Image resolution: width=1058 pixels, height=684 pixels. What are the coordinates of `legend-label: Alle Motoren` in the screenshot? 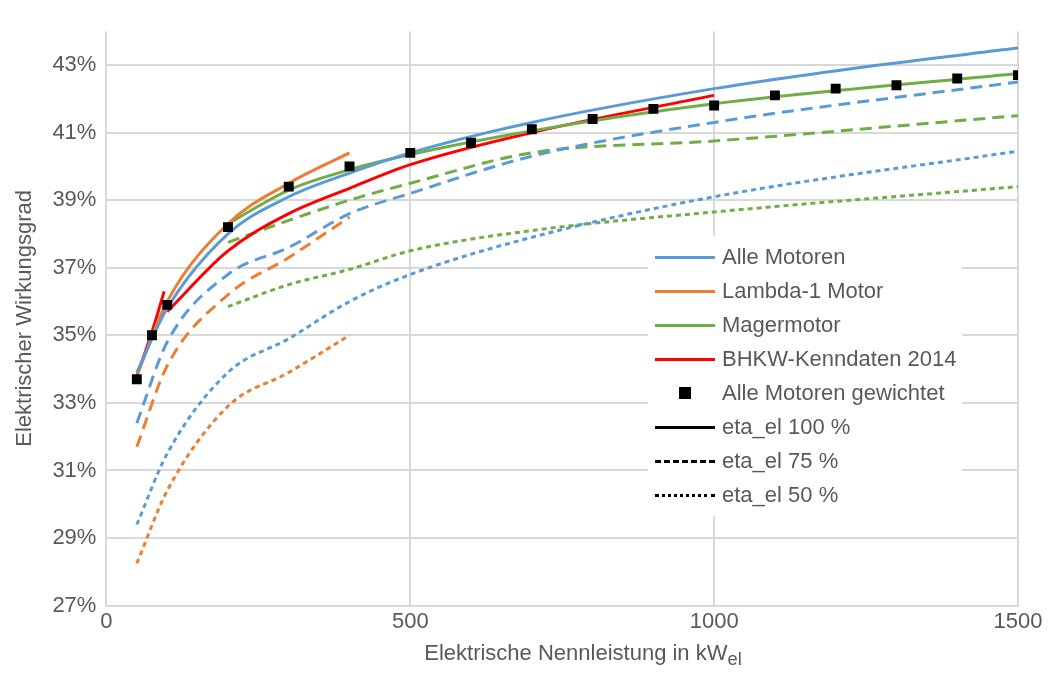 It's located at (784, 257).